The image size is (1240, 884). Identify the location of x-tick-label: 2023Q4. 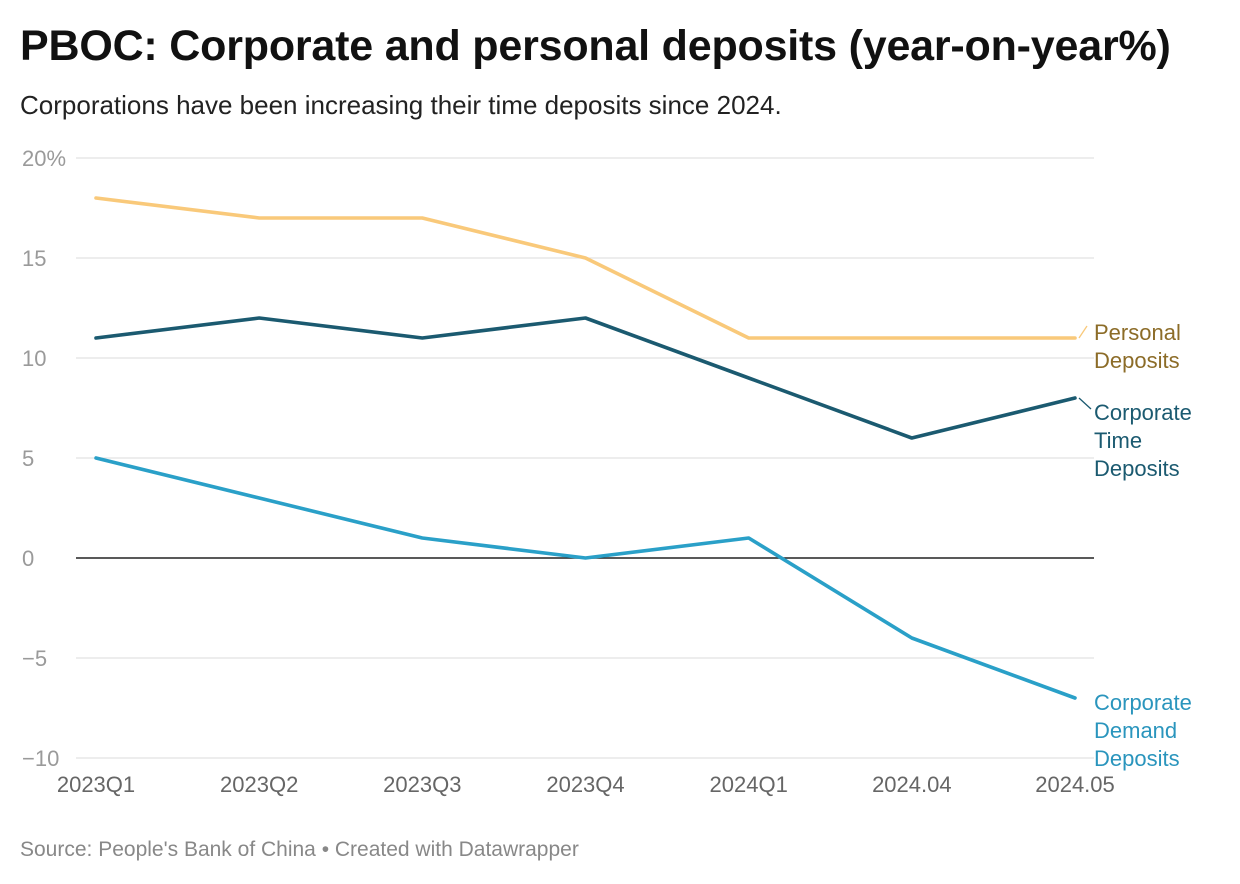
(585, 784).